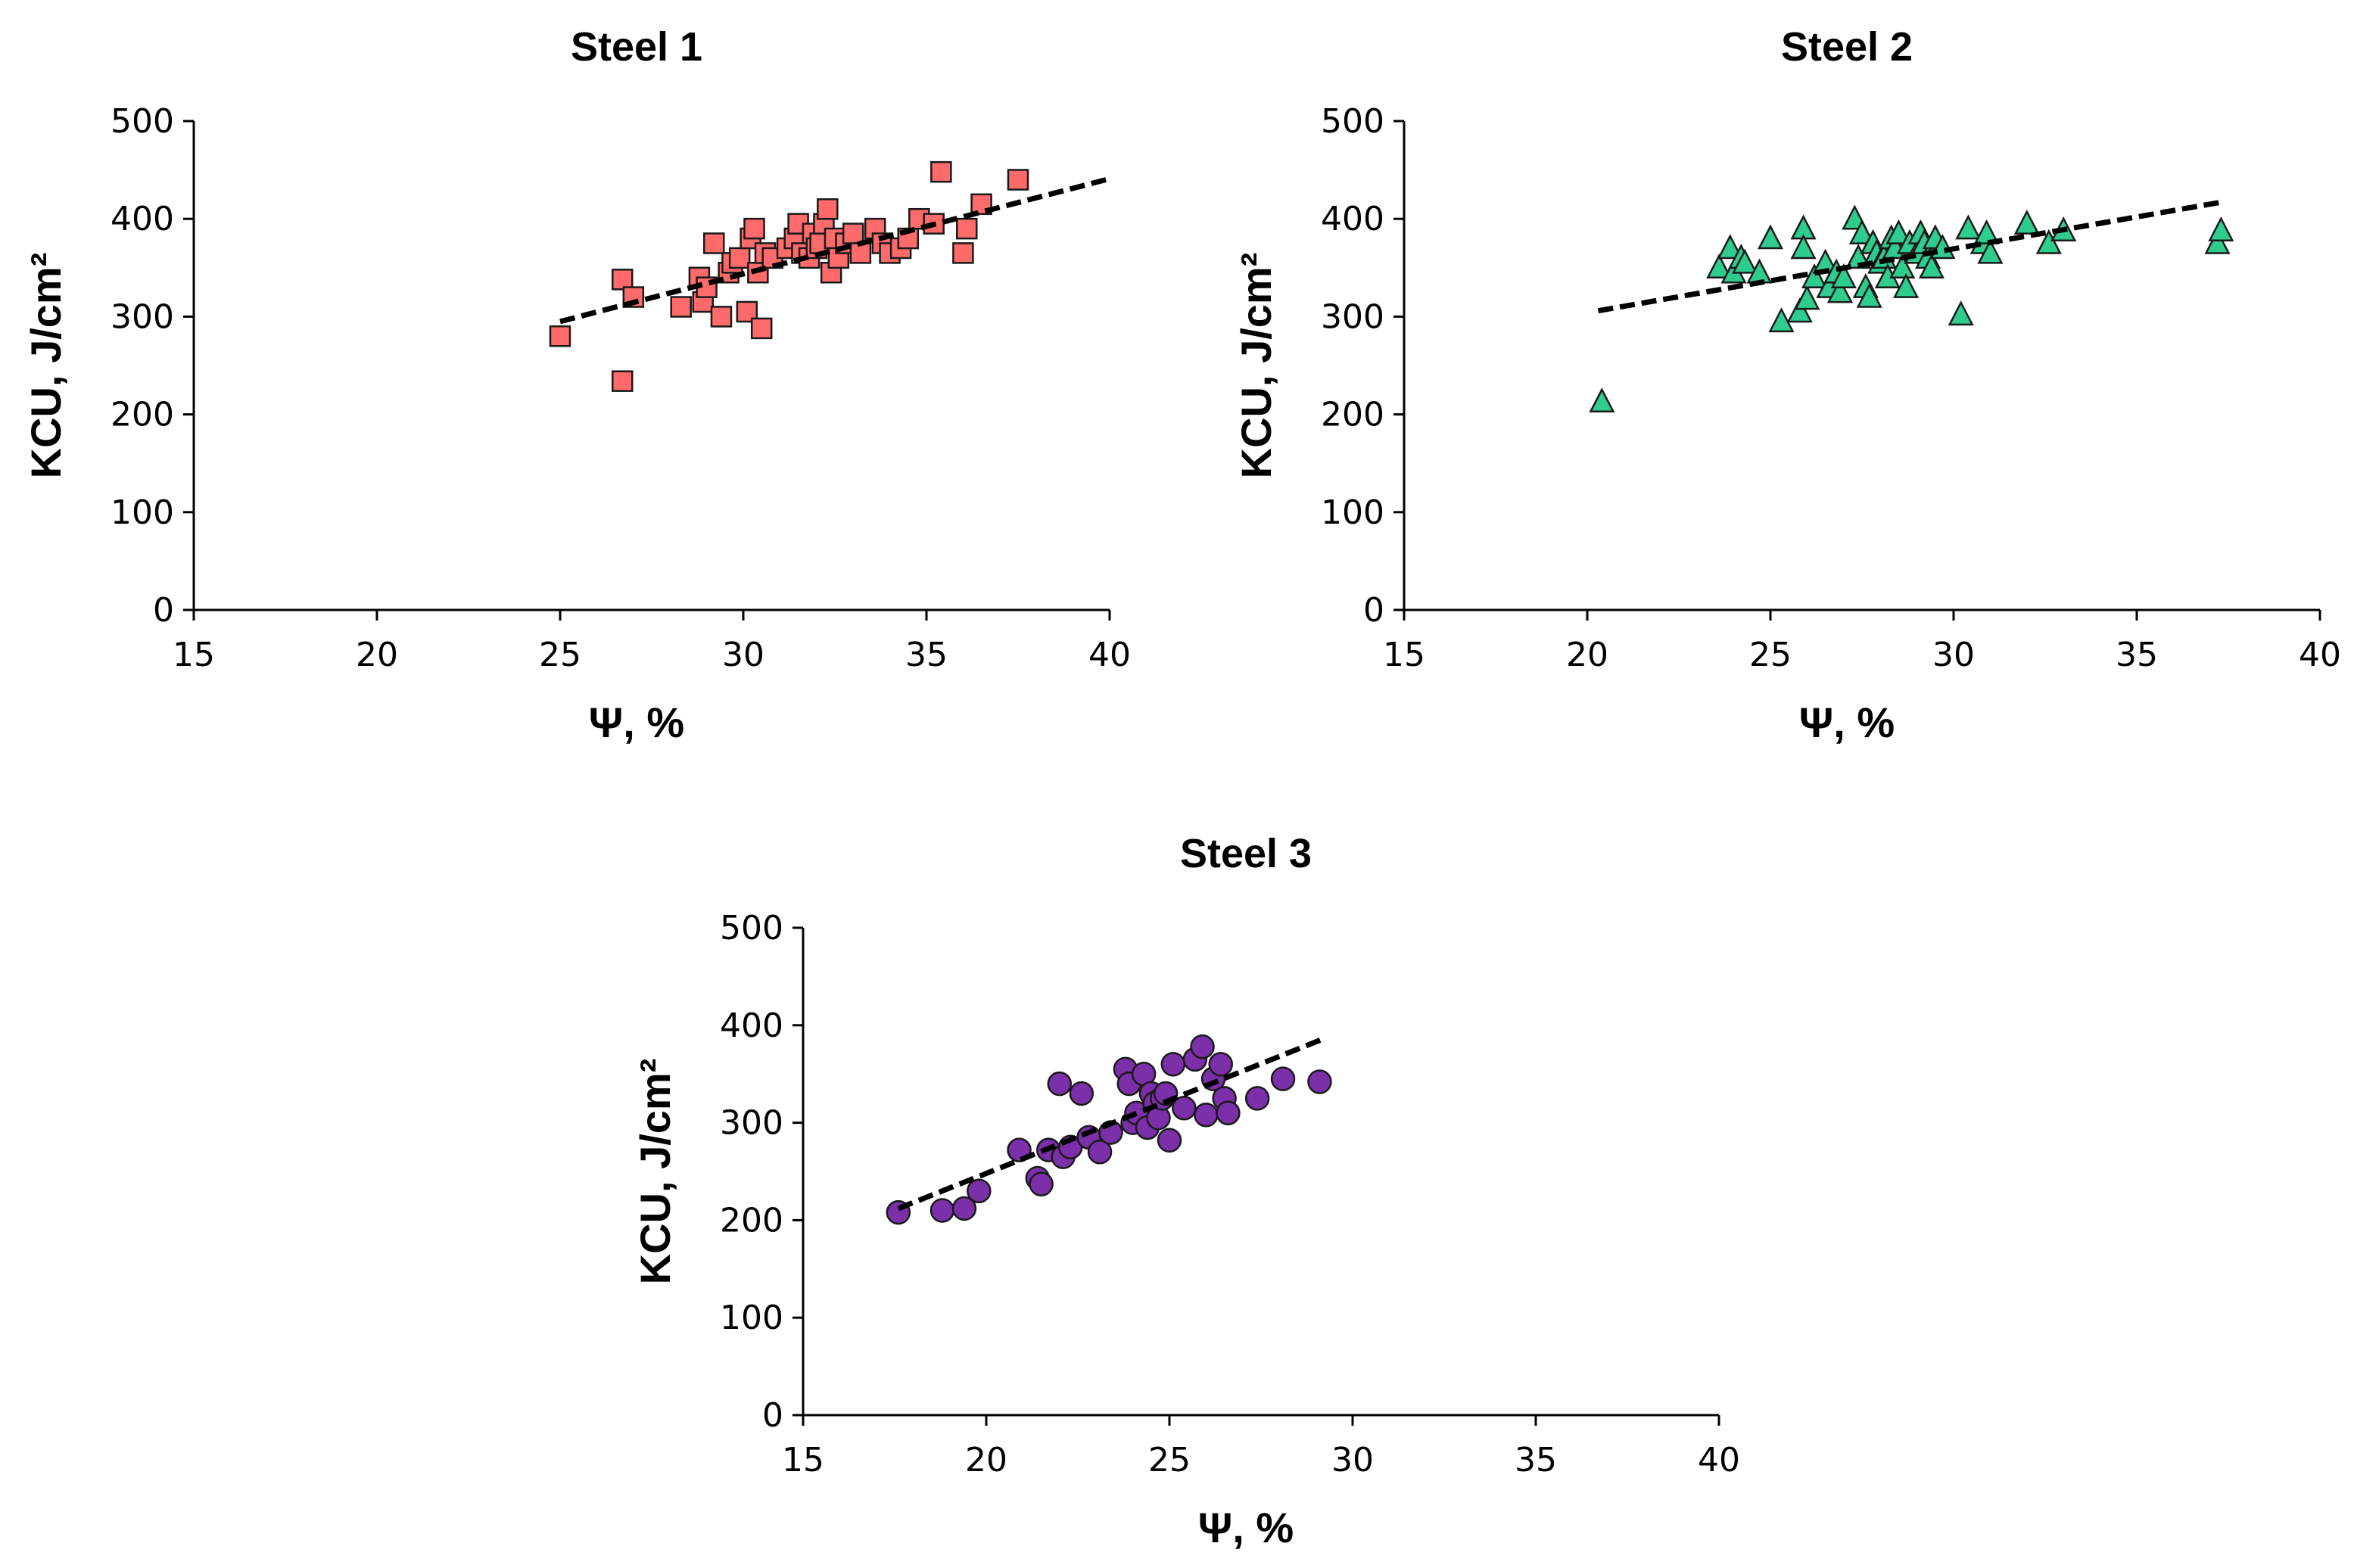  What do you see at coordinates (636, 47) in the screenshot?
I see `chart-title: Steel 1` at bounding box center [636, 47].